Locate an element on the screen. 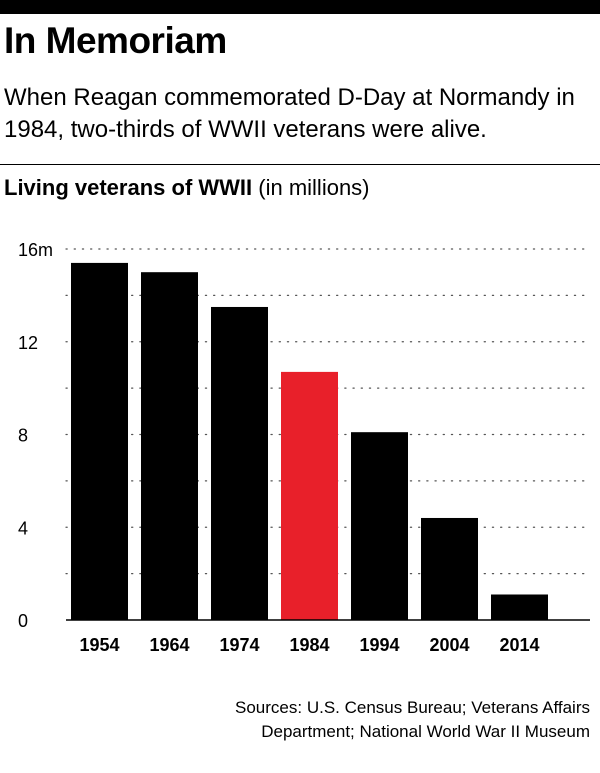 The image size is (600, 773). y-tick-label: 8 is located at coordinates (23, 436).